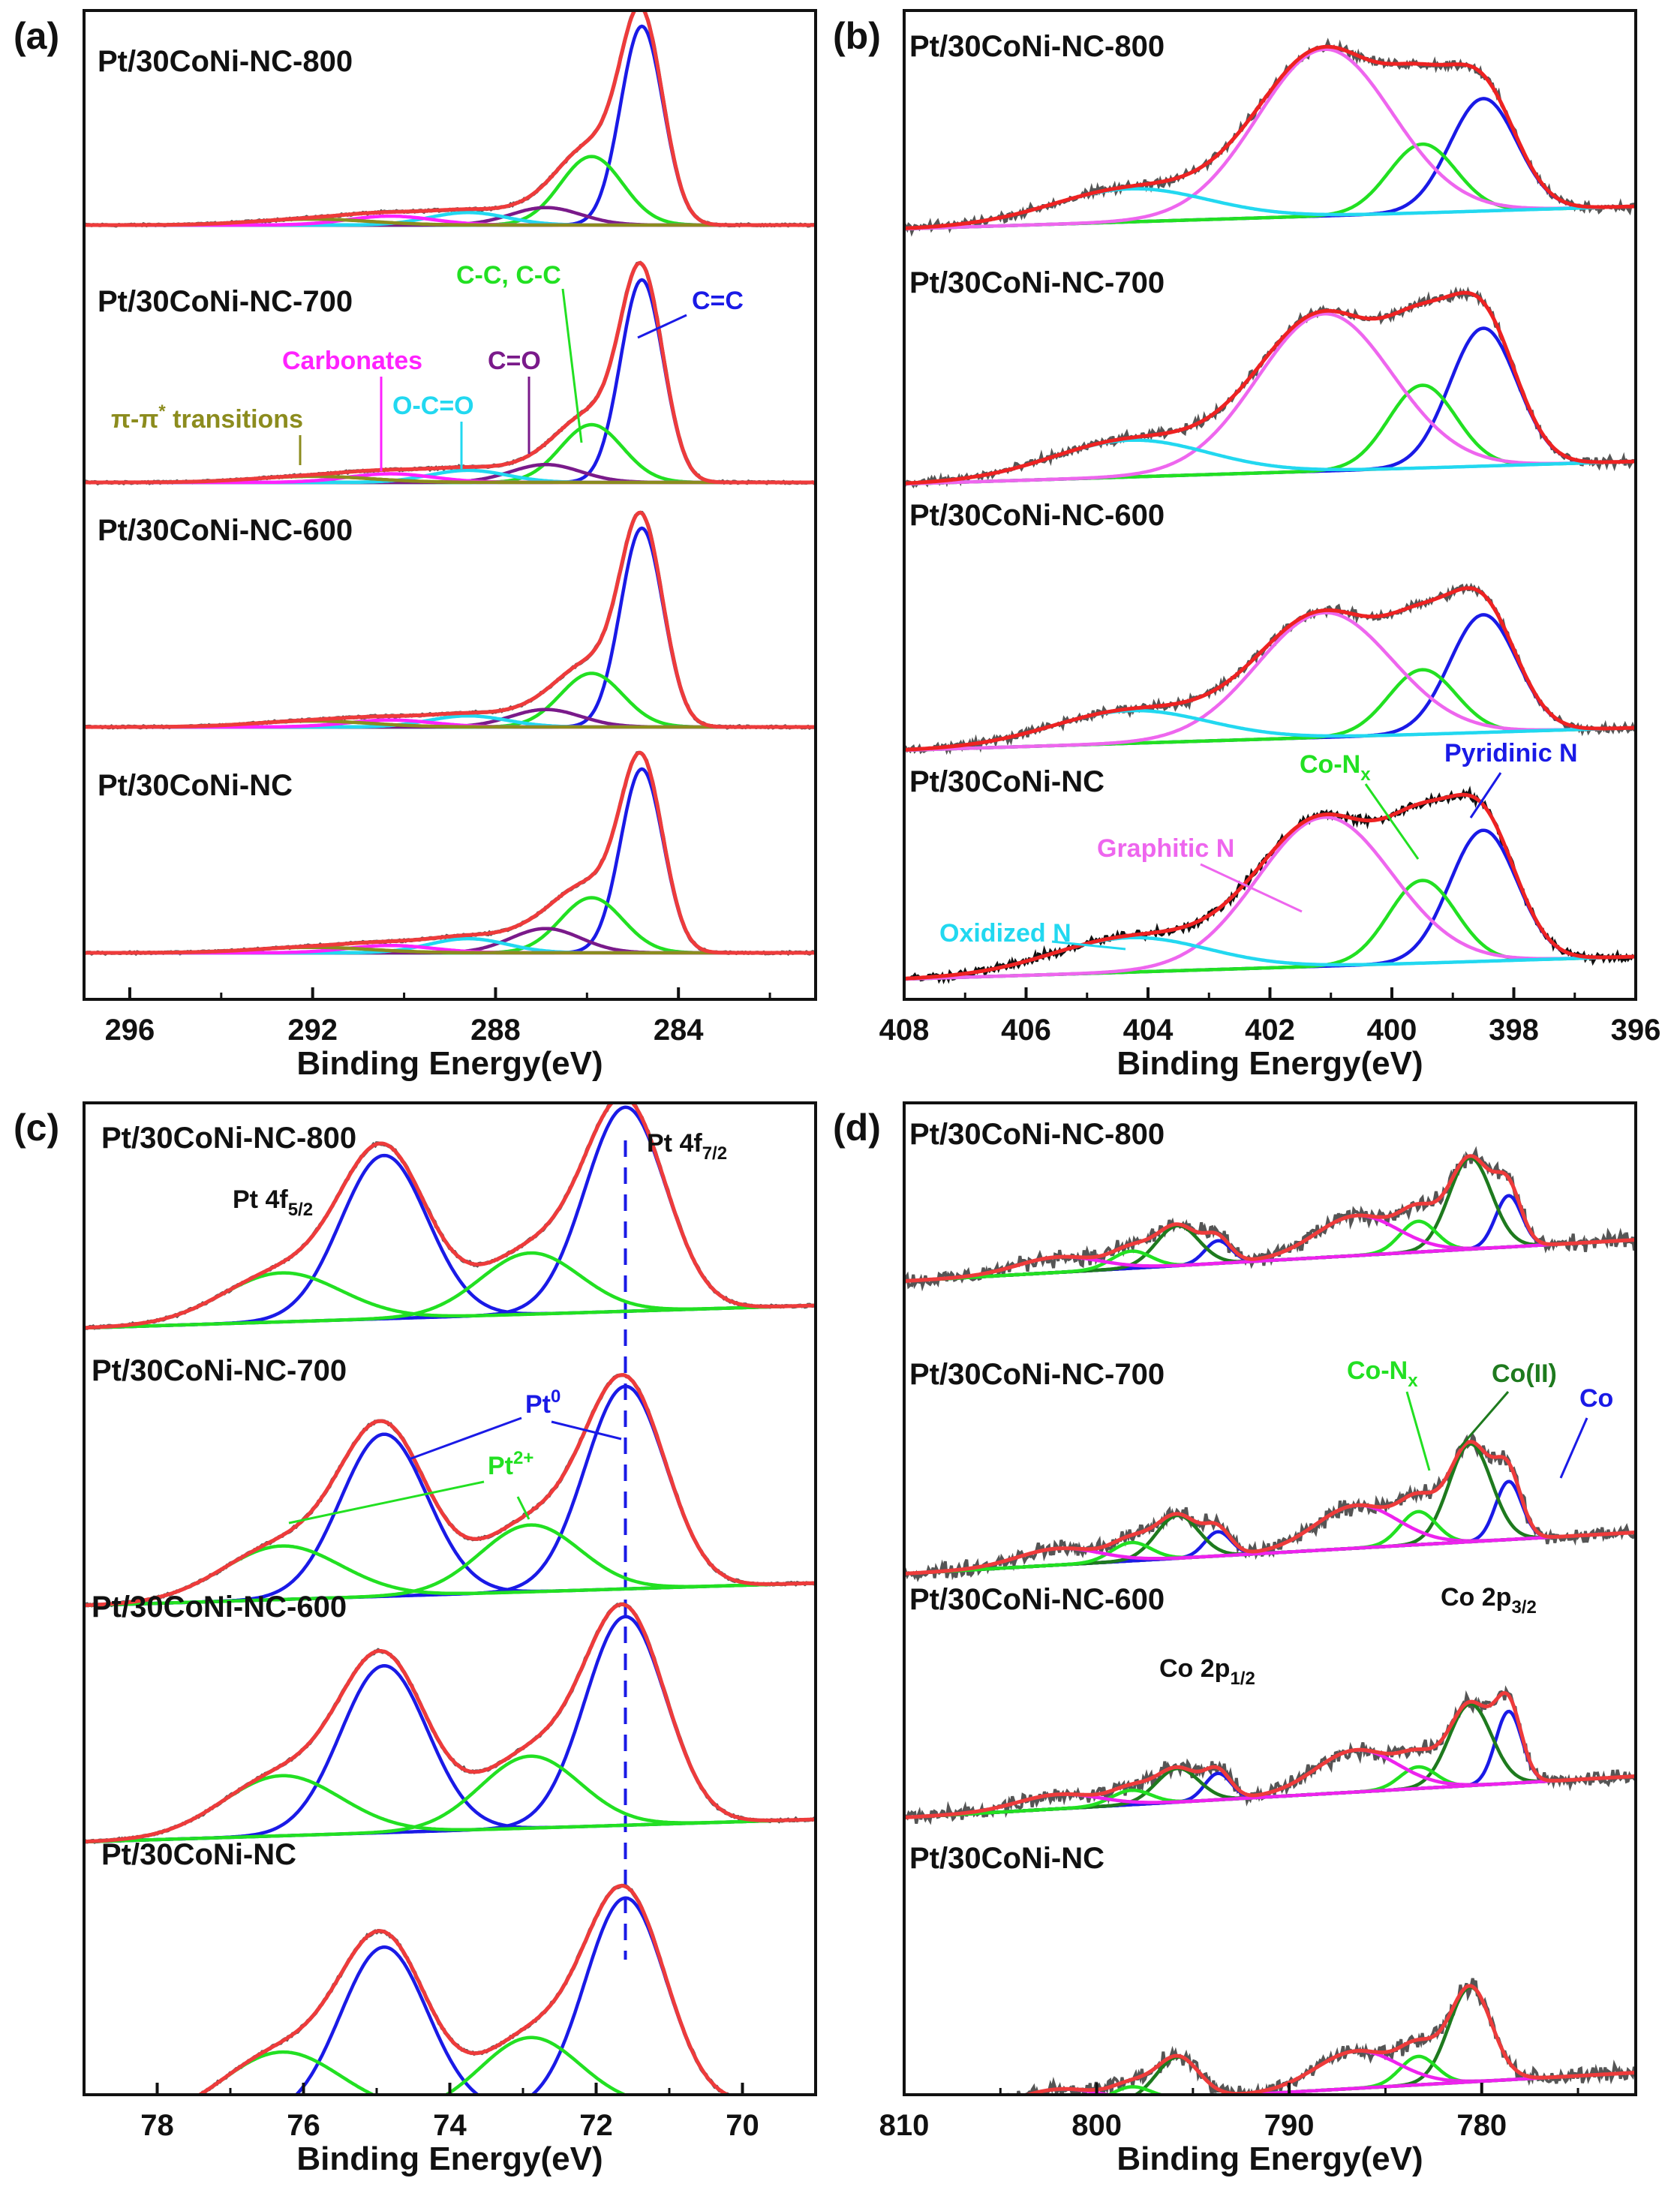 The width and height of the screenshot is (1680, 2190). What do you see at coordinates (1289, 2125) in the screenshot?
I see `x-tick-label: 790` at bounding box center [1289, 2125].